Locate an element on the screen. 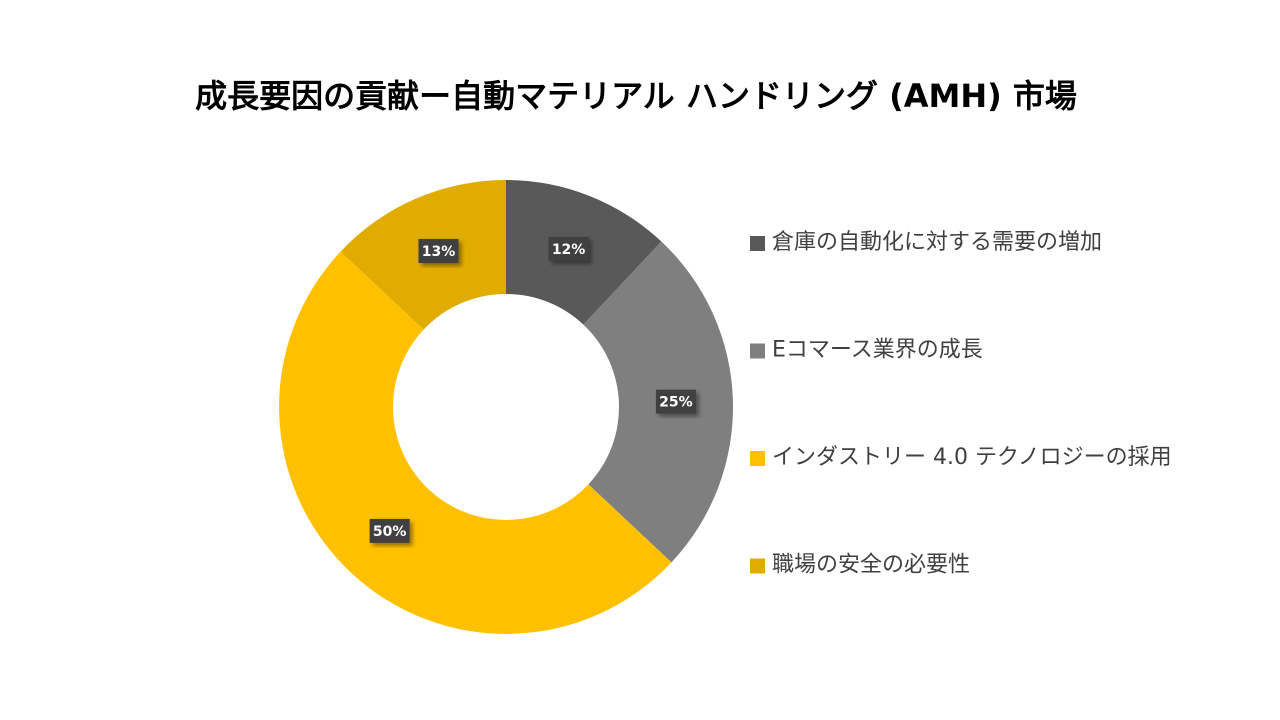 Image resolution: width=1280 pixels, height=720 pixels. data-label: 13% is located at coordinates (439, 252).